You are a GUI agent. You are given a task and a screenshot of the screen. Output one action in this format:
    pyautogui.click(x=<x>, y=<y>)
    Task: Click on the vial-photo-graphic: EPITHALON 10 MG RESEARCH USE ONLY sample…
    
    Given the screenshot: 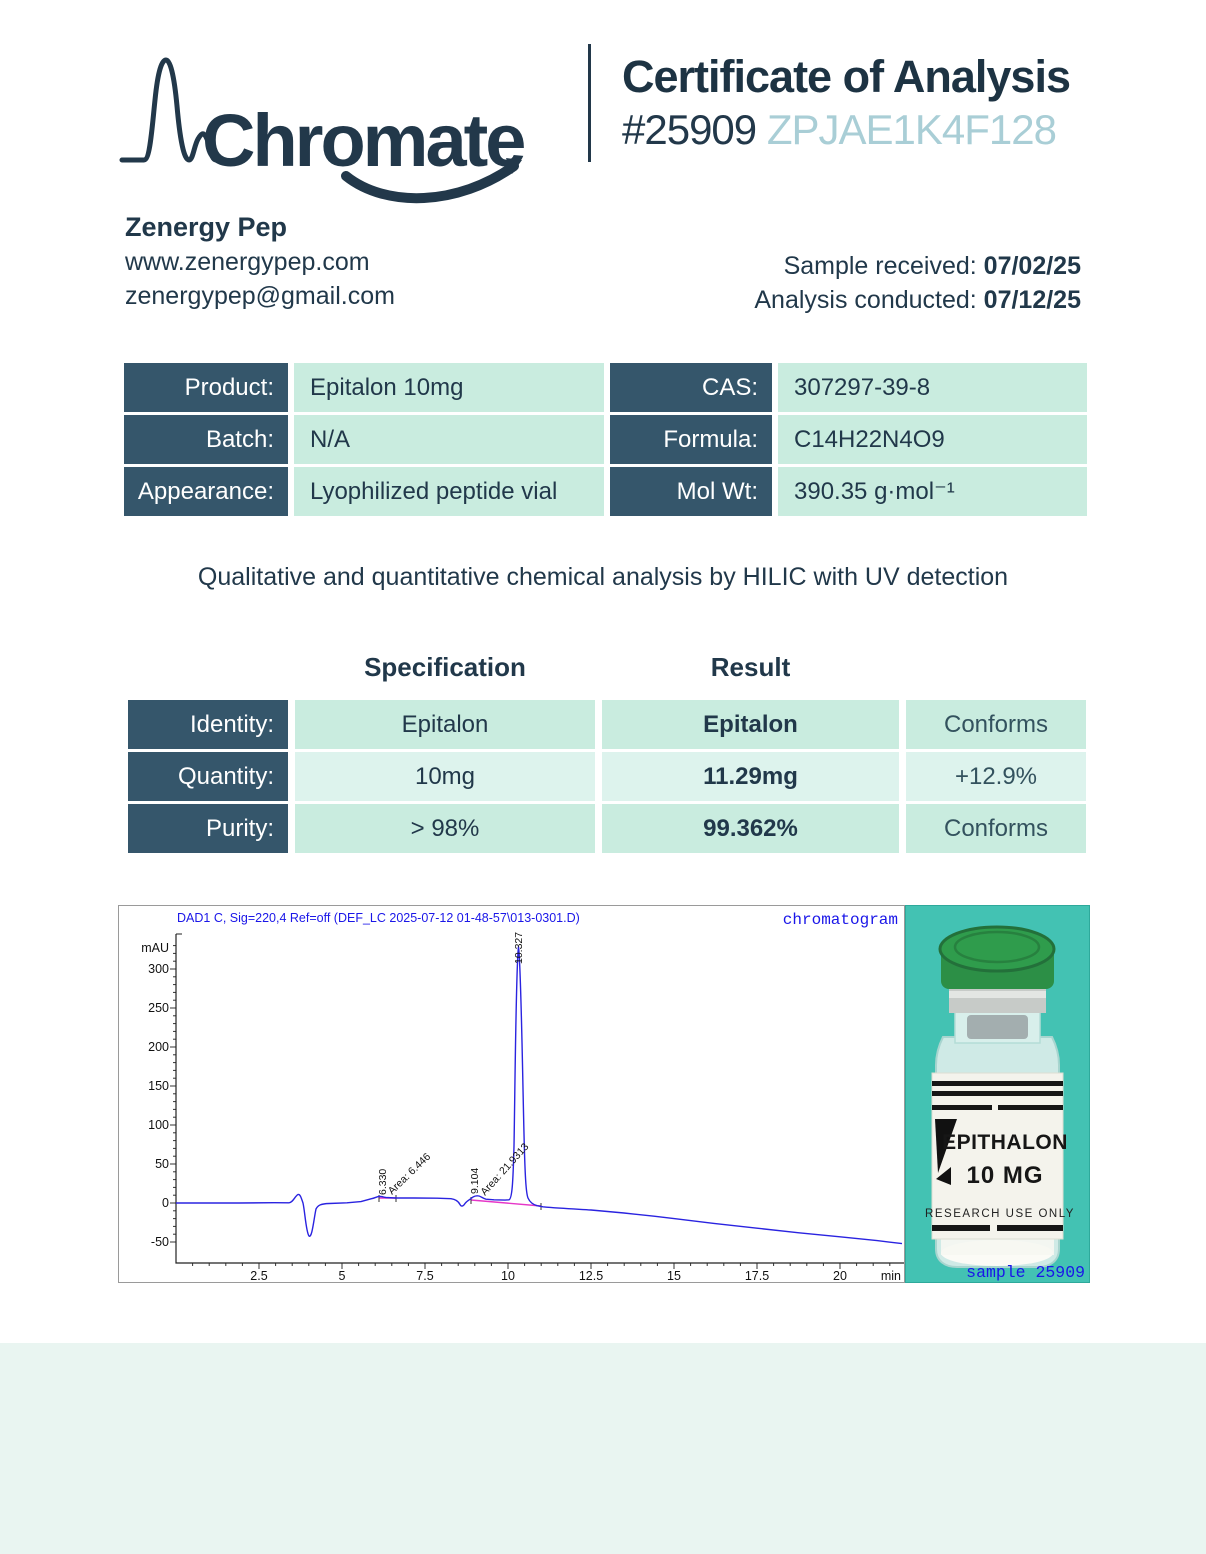 What is the action you would take?
    pyautogui.click(x=997, y=1094)
    